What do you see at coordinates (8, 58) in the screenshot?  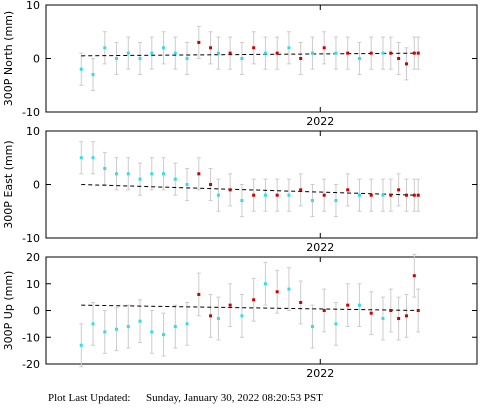 I see `y-axis-label: 300P North (mm)` at bounding box center [8, 58].